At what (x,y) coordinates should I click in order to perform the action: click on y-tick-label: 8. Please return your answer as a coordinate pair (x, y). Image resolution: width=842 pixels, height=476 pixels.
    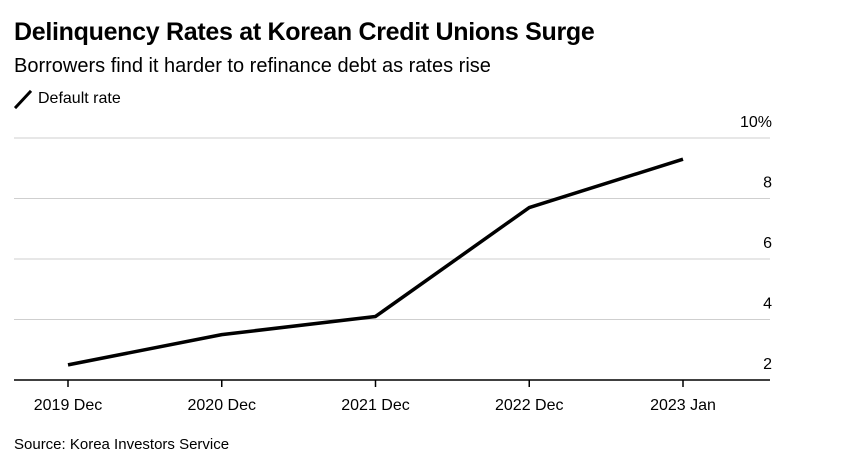
    Looking at the image, I should click on (767, 183).